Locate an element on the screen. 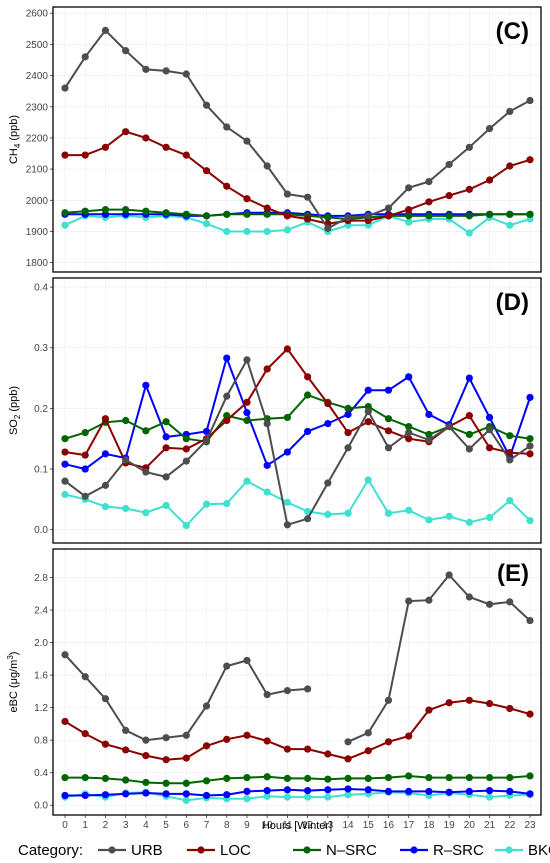 Image resolution: width=550 pixels, height=863 pixels. x-tick-label: 19 is located at coordinates (450, 825).